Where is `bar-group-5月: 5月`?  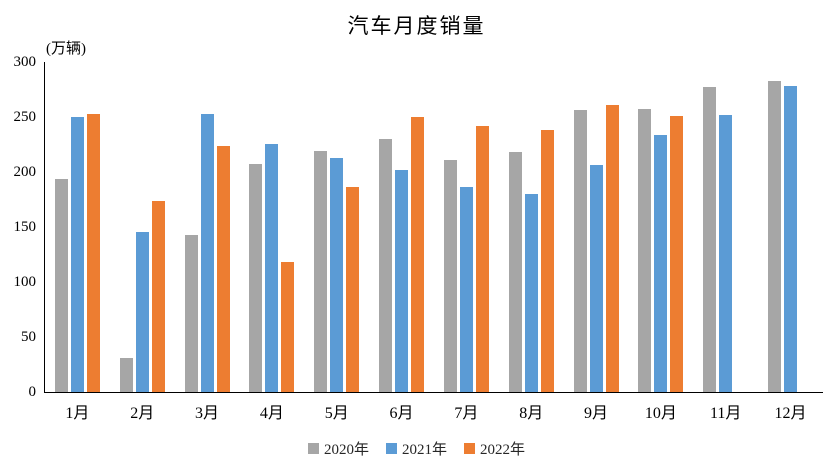
bar-group-5月: 5月 is located at coordinates (337, 242).